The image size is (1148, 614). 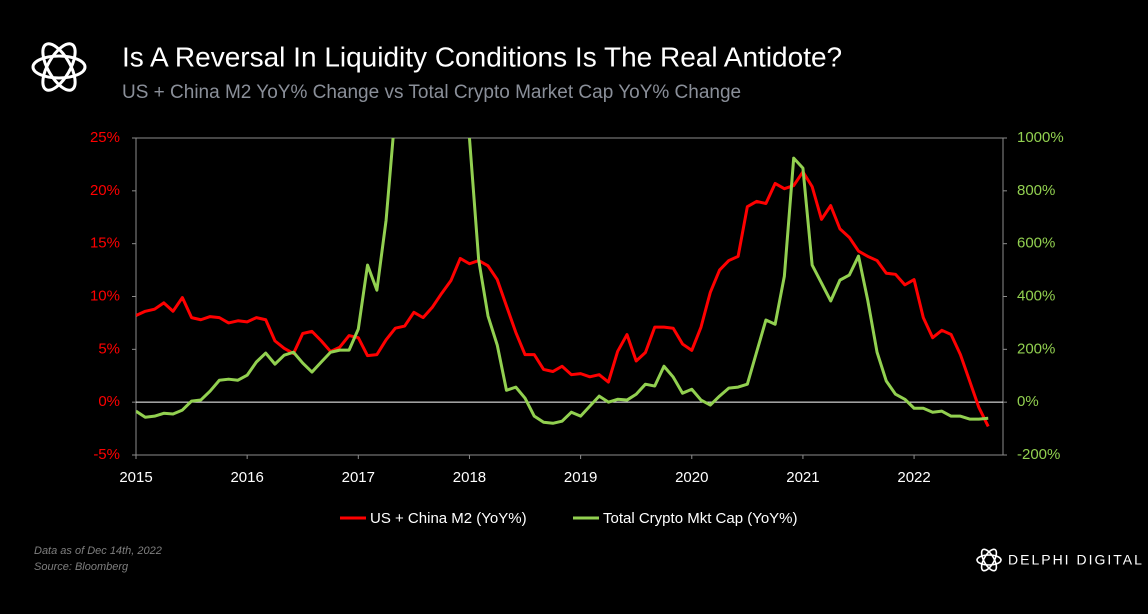 What do you see at coordinates (105, 295) in the screenshot?
I see `y-tick-label: 10%` at bounding box center [105, 295].